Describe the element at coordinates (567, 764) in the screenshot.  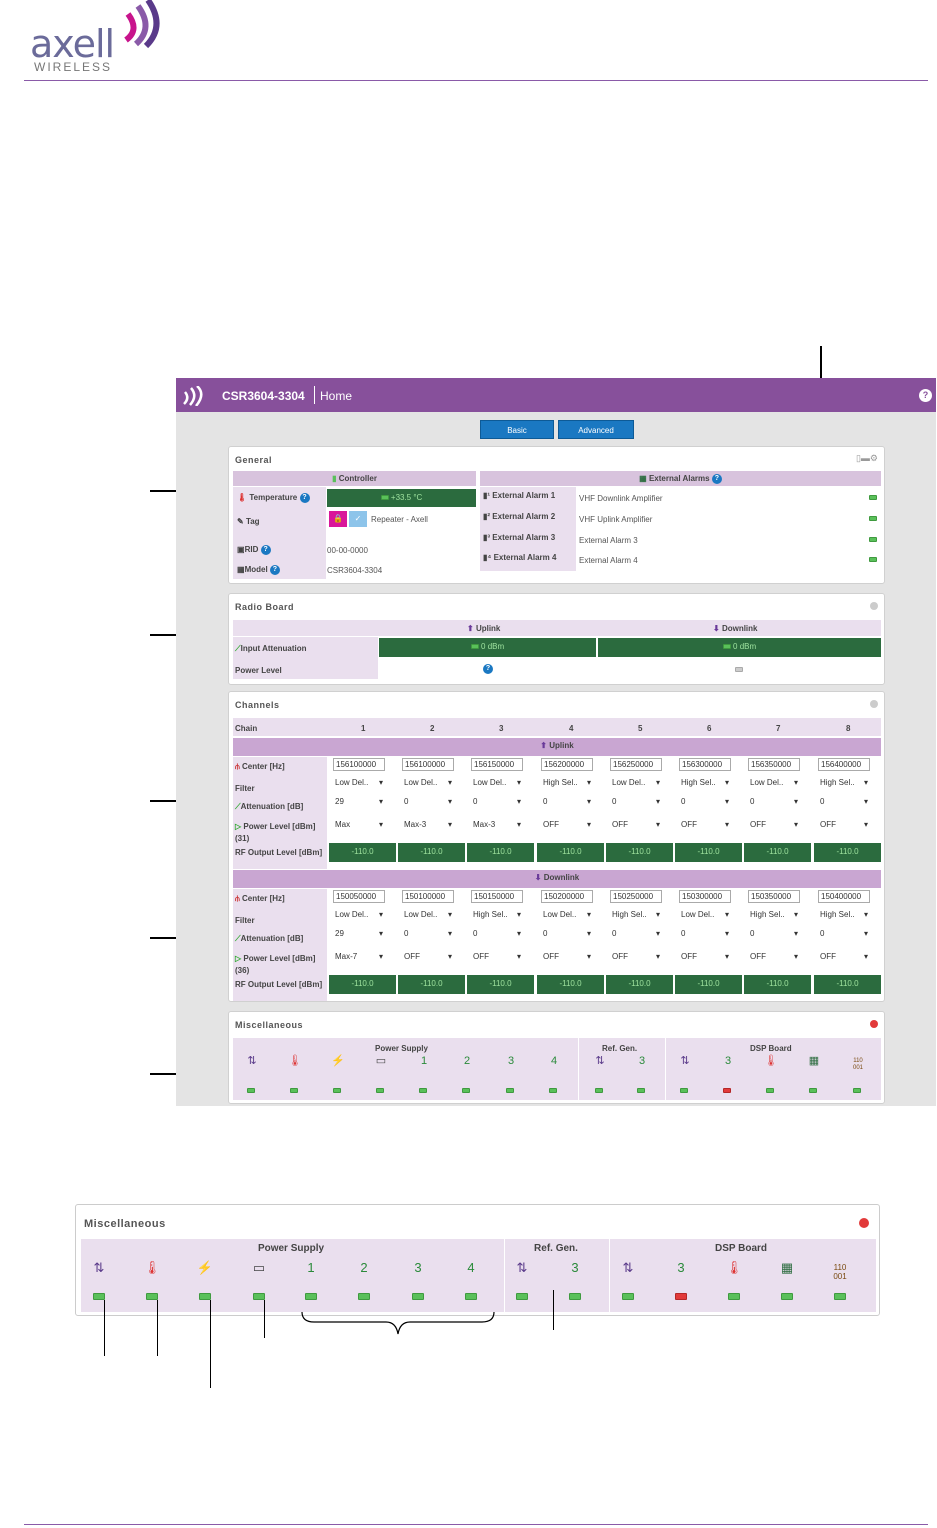
I see `center-frequency-input: 156200000` at that location.